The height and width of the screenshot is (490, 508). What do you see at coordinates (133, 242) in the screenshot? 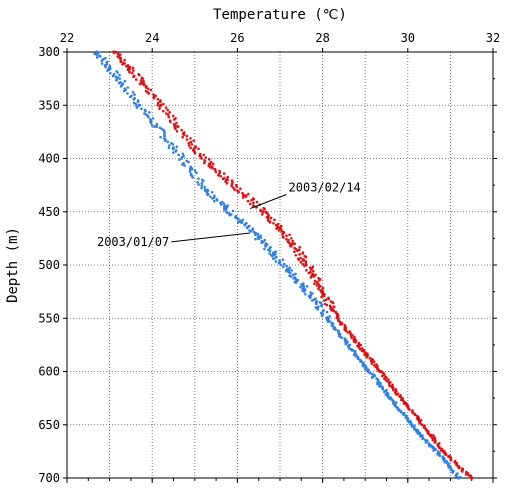
I see `annotation-label: 2003/01/07` at bounding box center [133, 242].